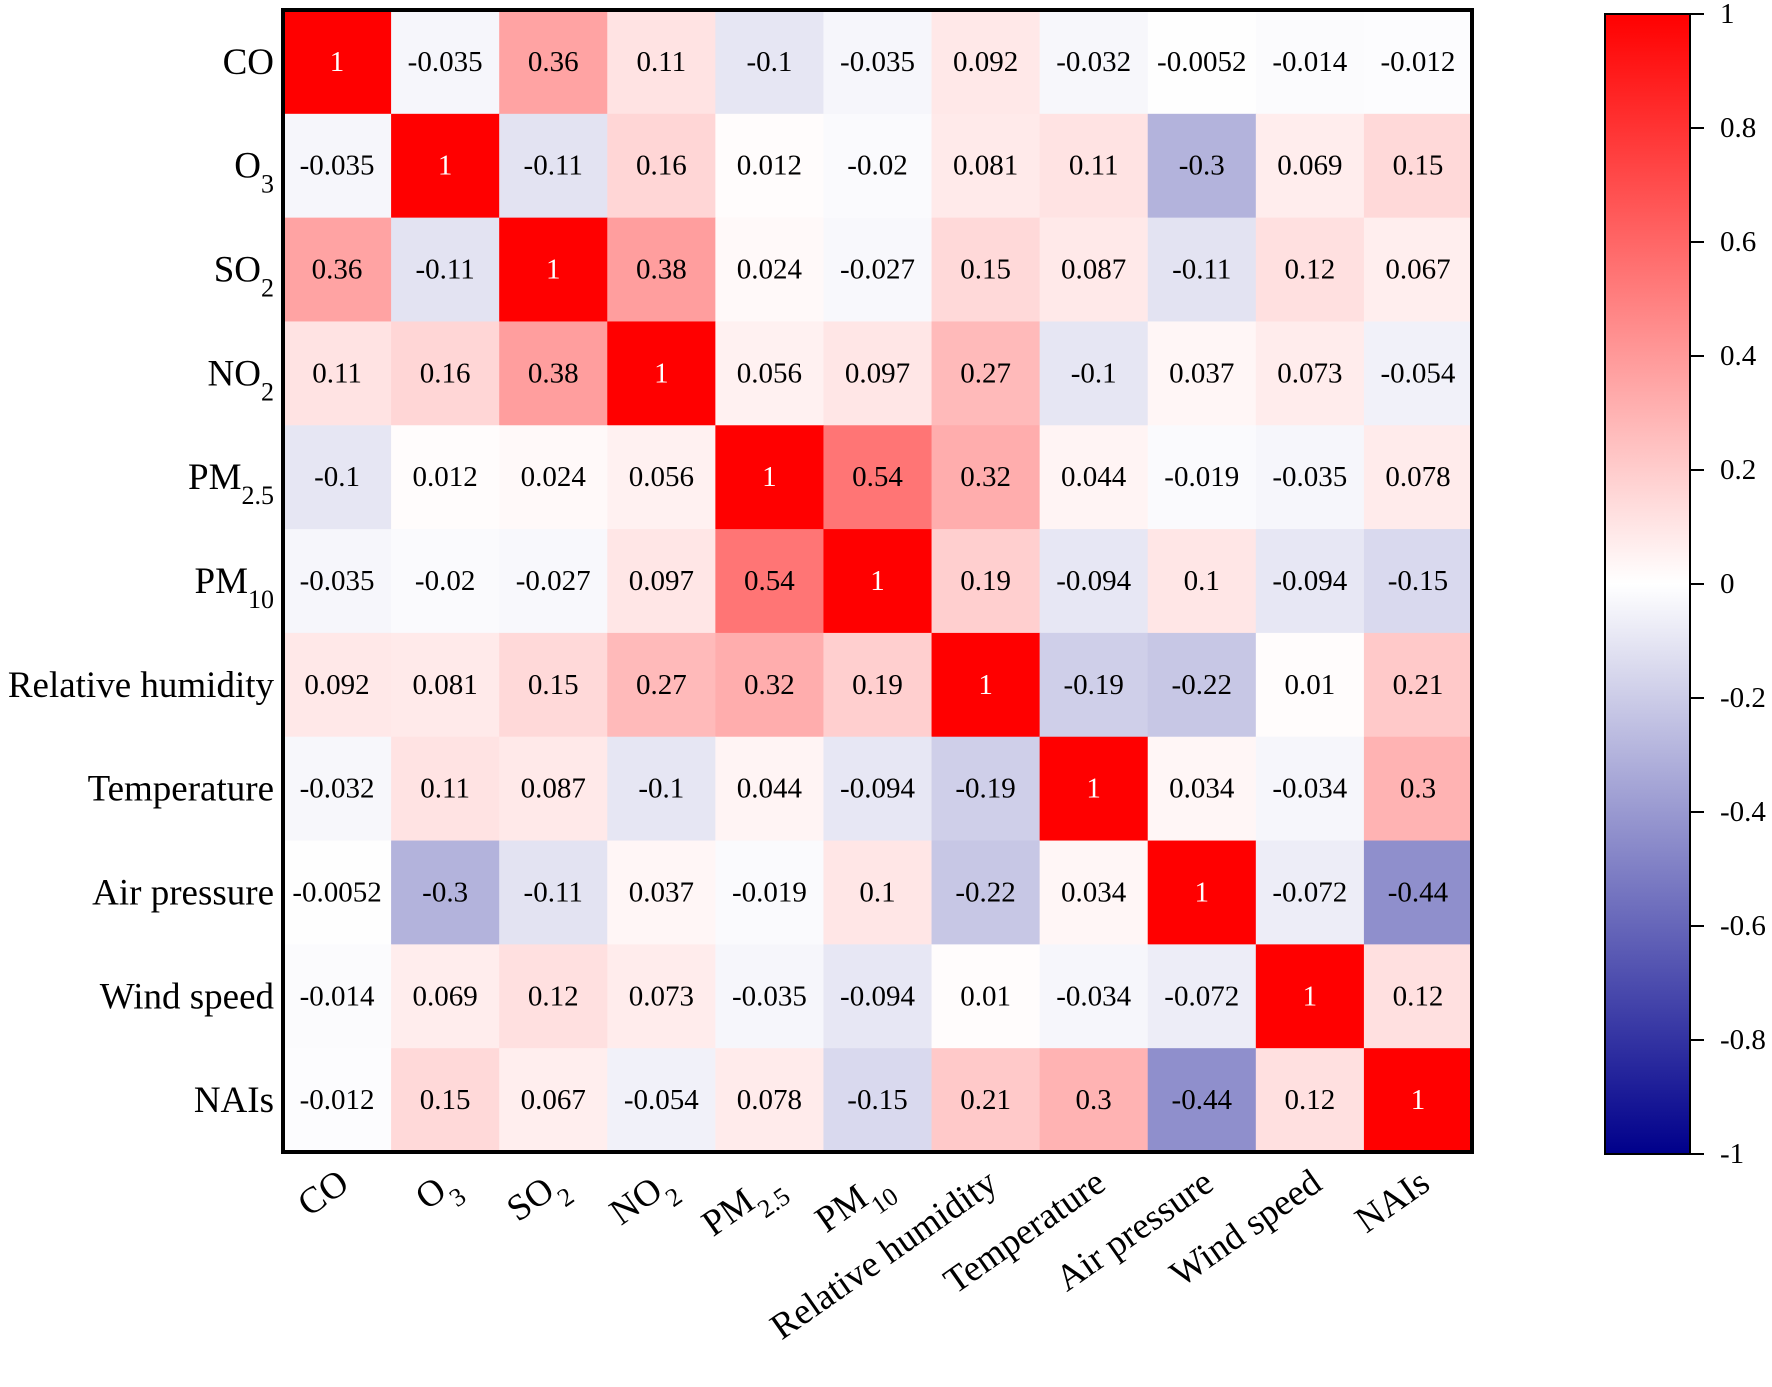 The height and width of the screenshot is (1387, 1772). I want to click on cell-value-label: -0.034, so click(1309, 789).